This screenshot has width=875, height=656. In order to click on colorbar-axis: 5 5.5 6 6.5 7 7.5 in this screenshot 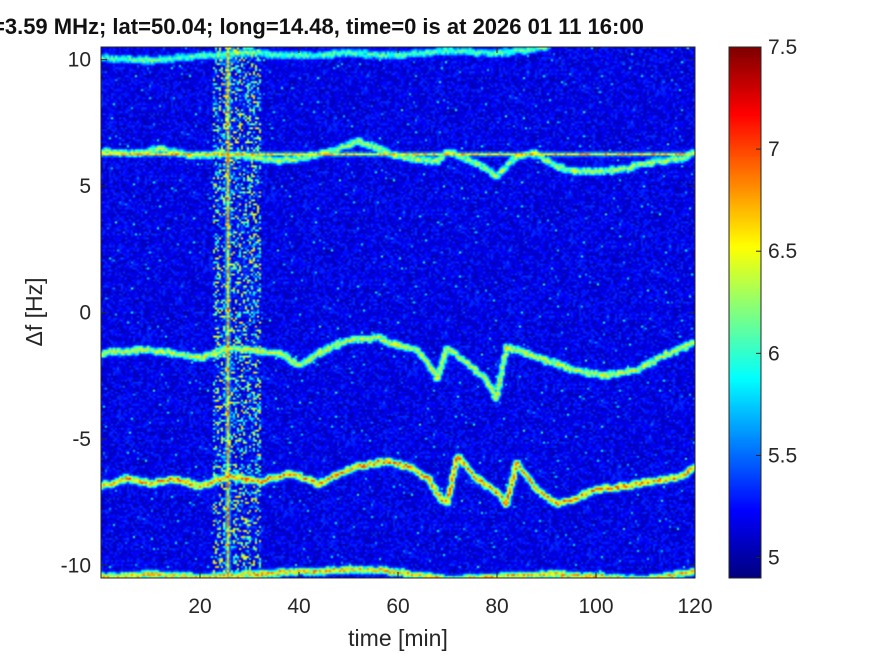, I will do `click(776, 303)`.